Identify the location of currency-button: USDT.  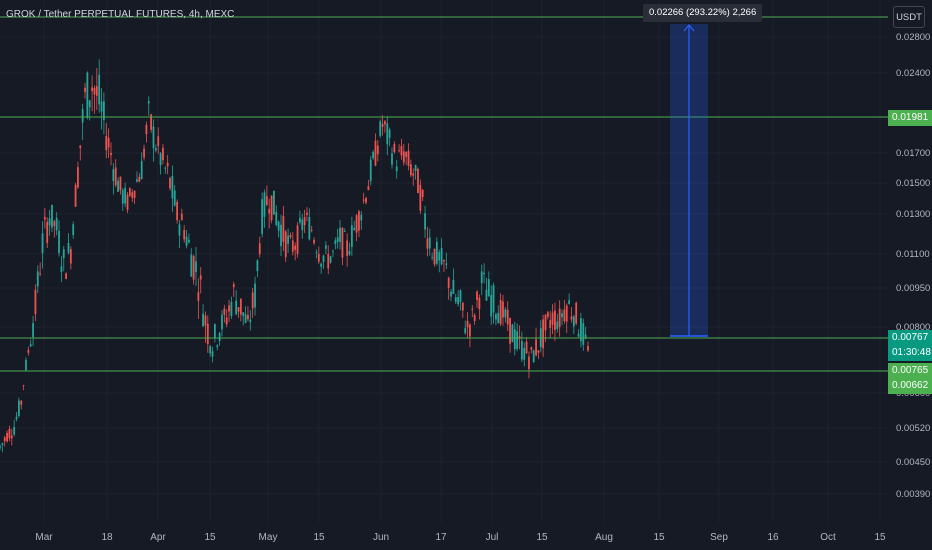
(909, 17).